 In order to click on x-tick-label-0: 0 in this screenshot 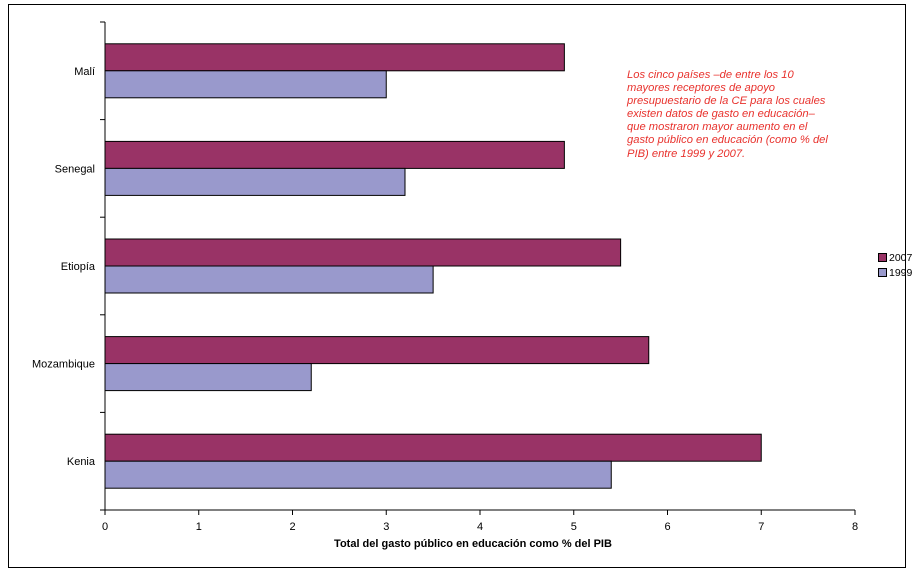, I will do `click(105, 527)`.